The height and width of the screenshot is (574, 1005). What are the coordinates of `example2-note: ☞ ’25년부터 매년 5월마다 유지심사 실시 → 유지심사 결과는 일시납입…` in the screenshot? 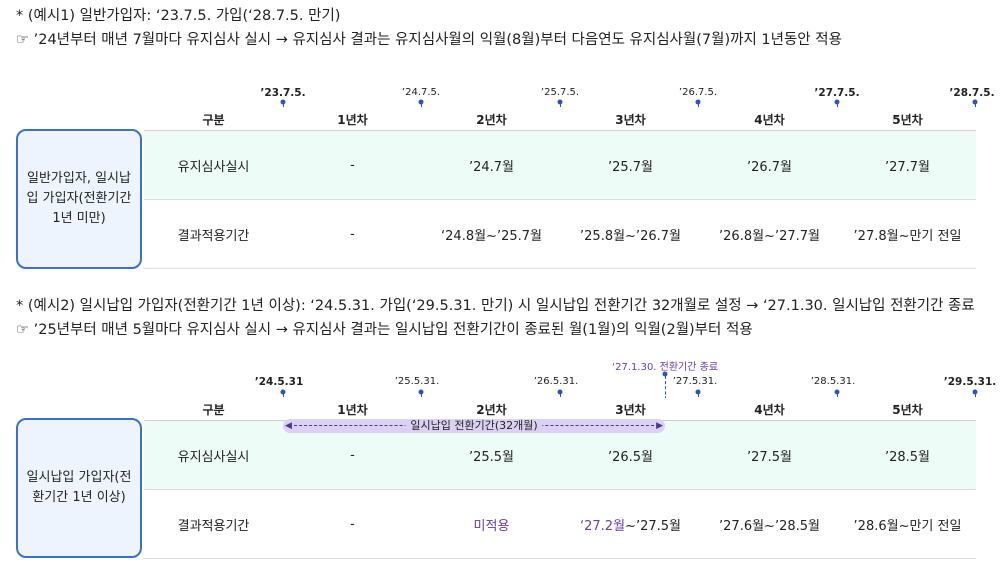 It's located at (384, 330).